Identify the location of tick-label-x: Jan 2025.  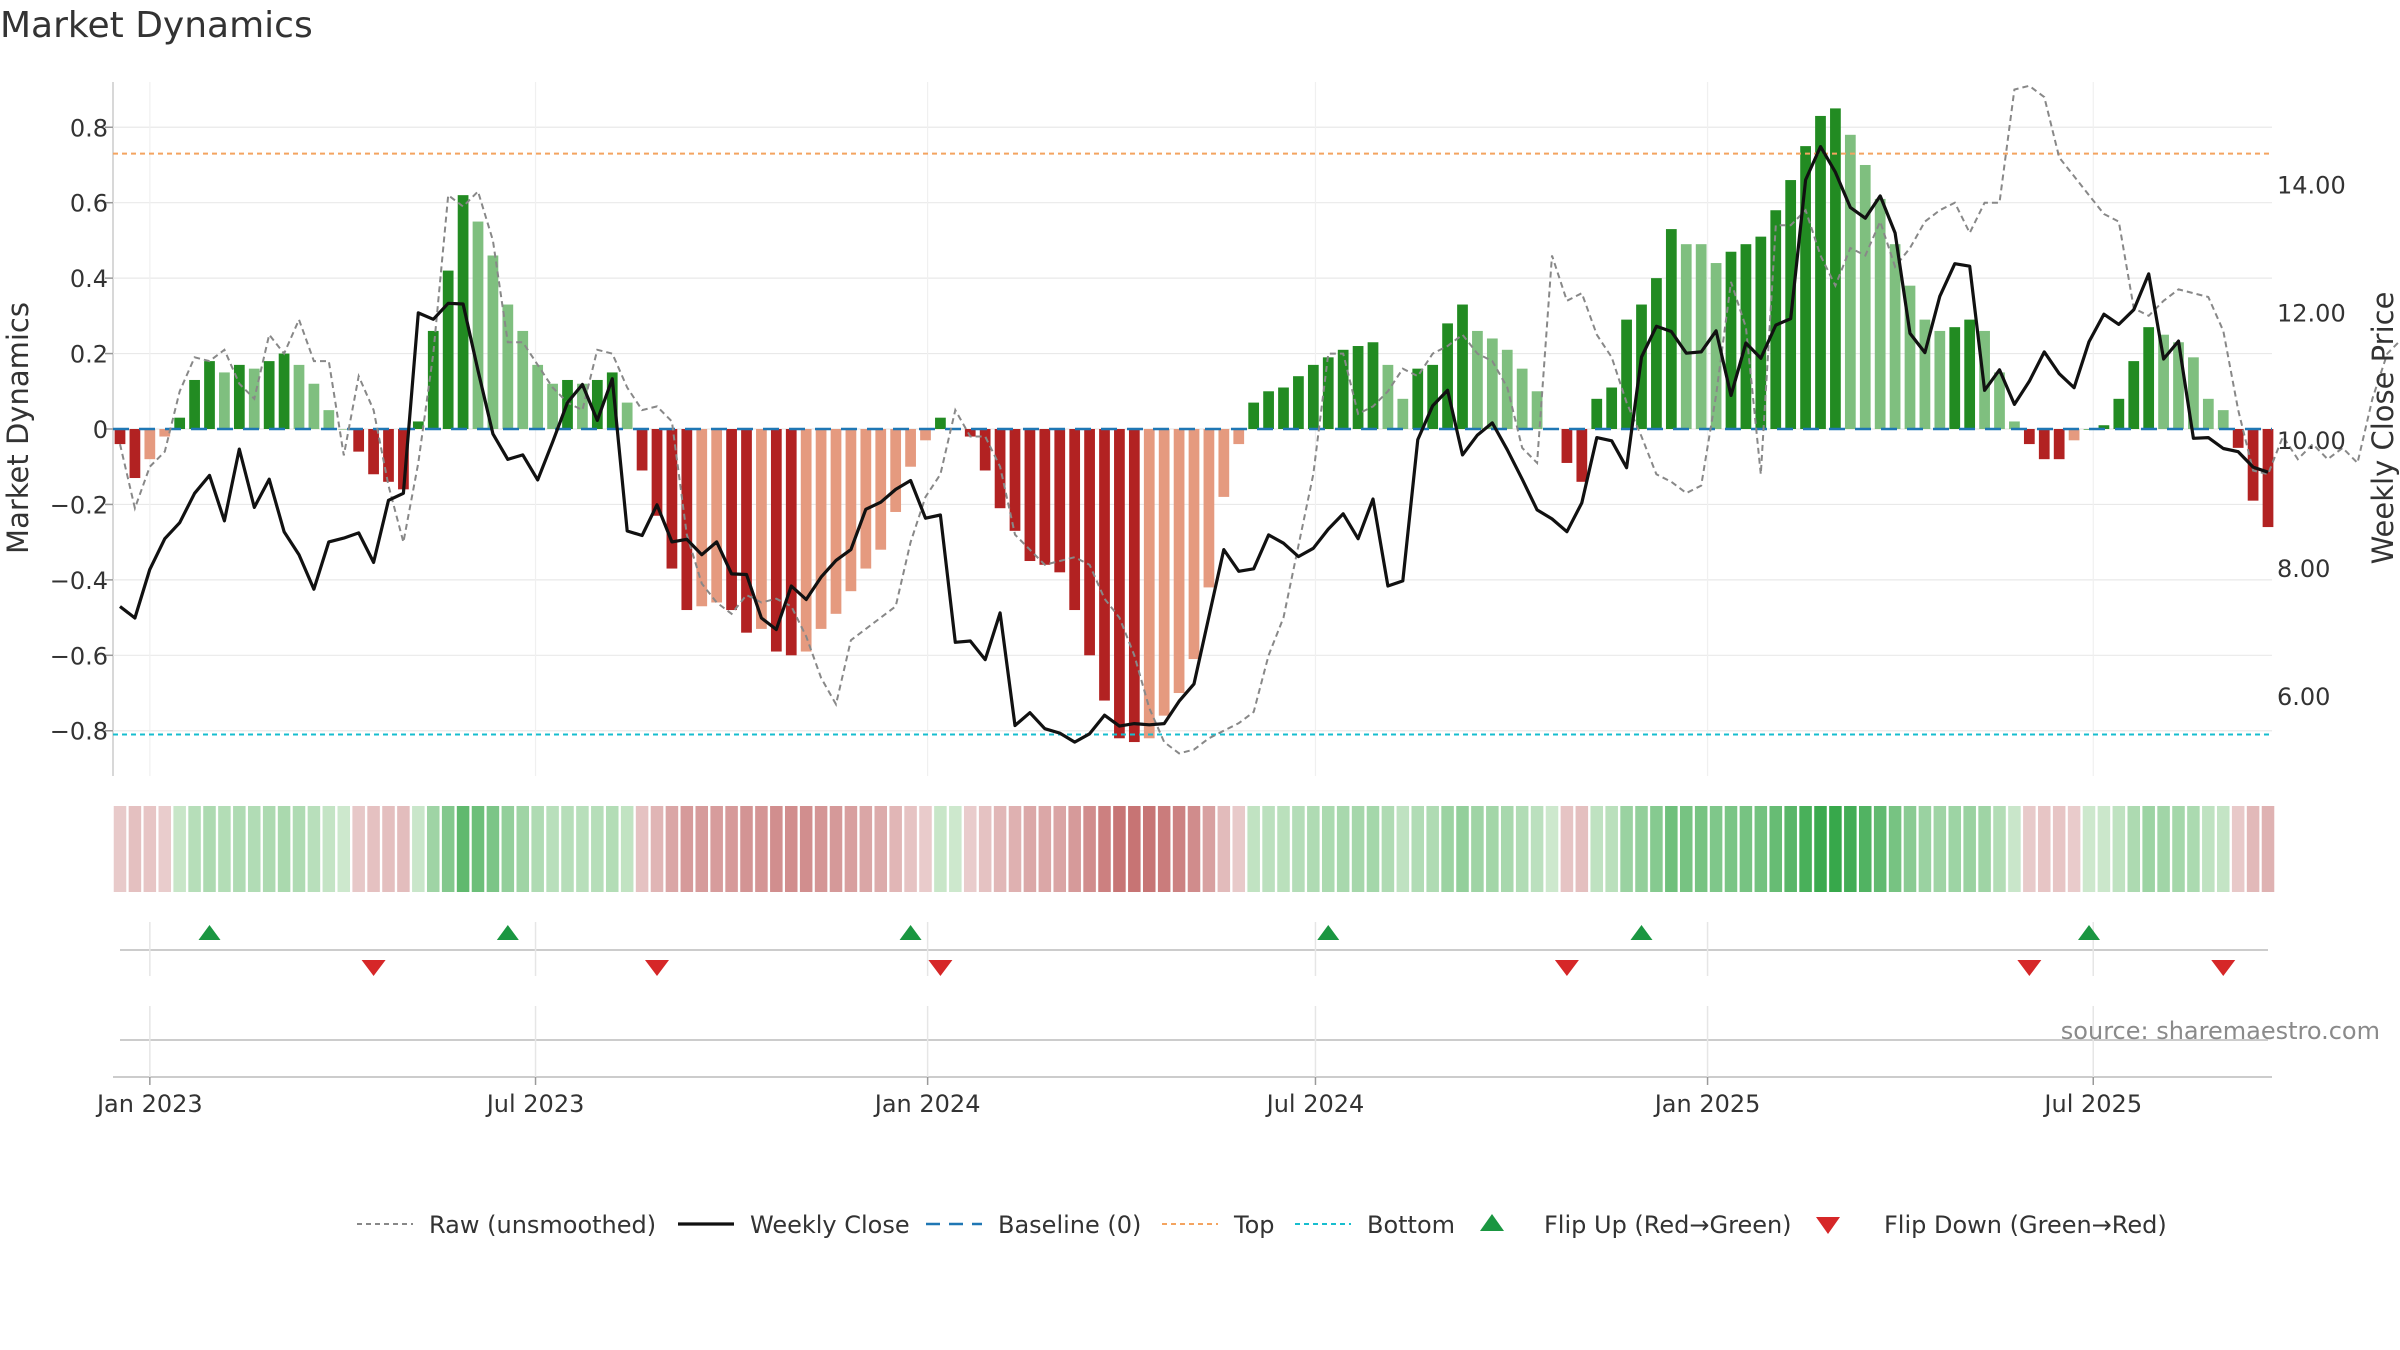
(1707, 1104).